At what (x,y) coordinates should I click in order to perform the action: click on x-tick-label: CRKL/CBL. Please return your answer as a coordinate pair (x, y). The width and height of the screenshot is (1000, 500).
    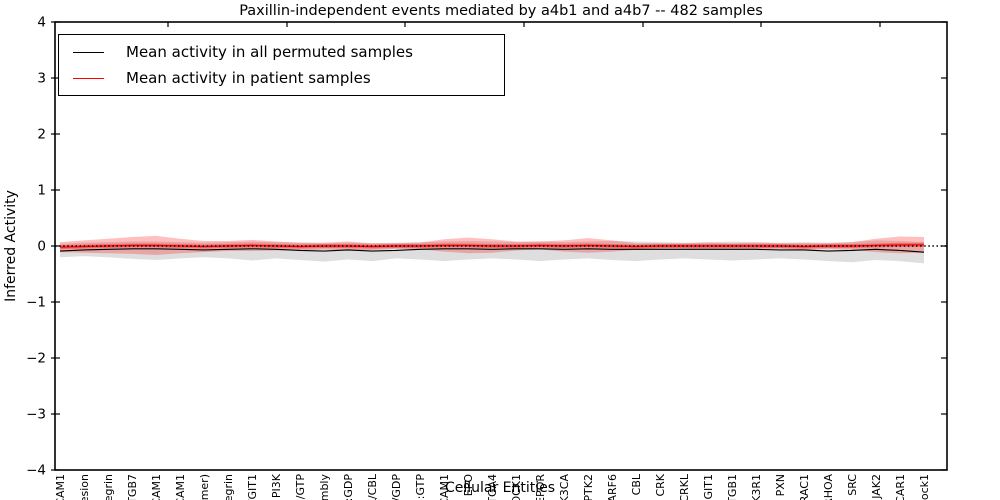
    Looking at the image, I should click on (372, 486).